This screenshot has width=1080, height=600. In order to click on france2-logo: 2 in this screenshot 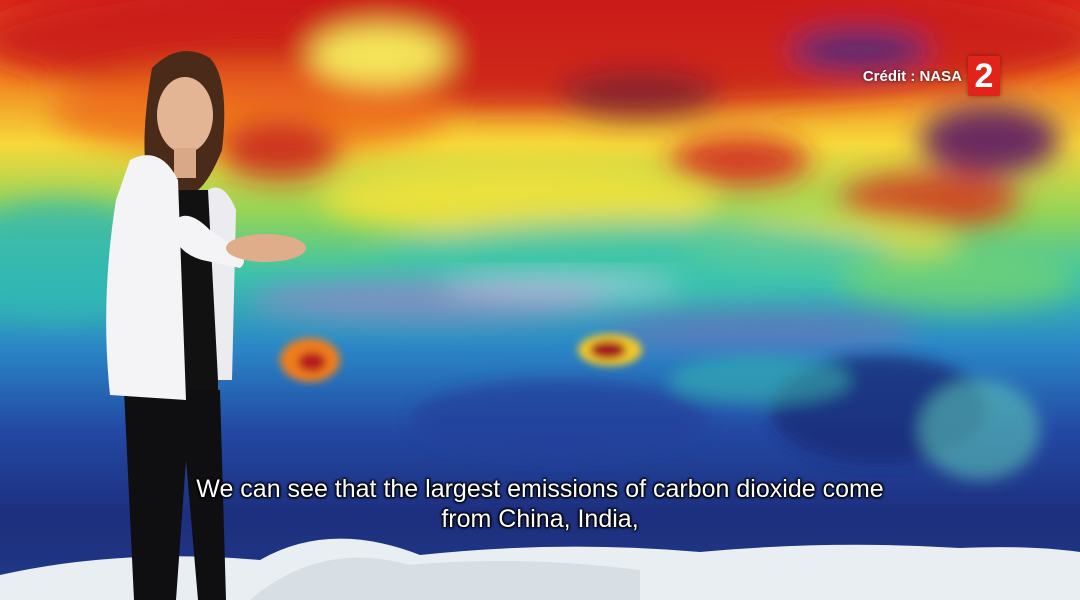, I will do `click(984, 76)`.